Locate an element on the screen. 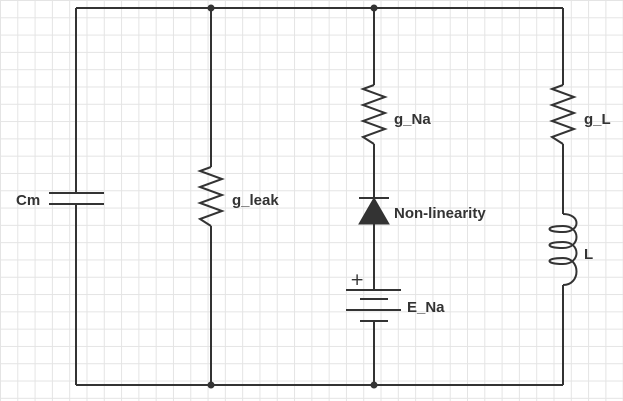  l-resistor-symbol is located at coordinates (563, 114).